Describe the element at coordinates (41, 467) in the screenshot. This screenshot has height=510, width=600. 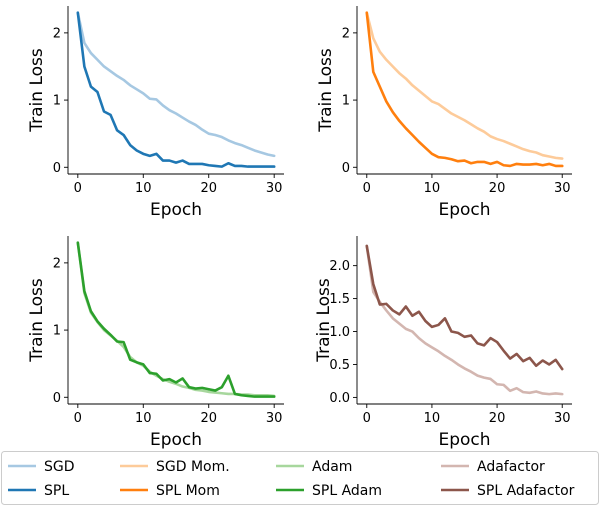
I see `legend-item-sgd: SGD` at that location.